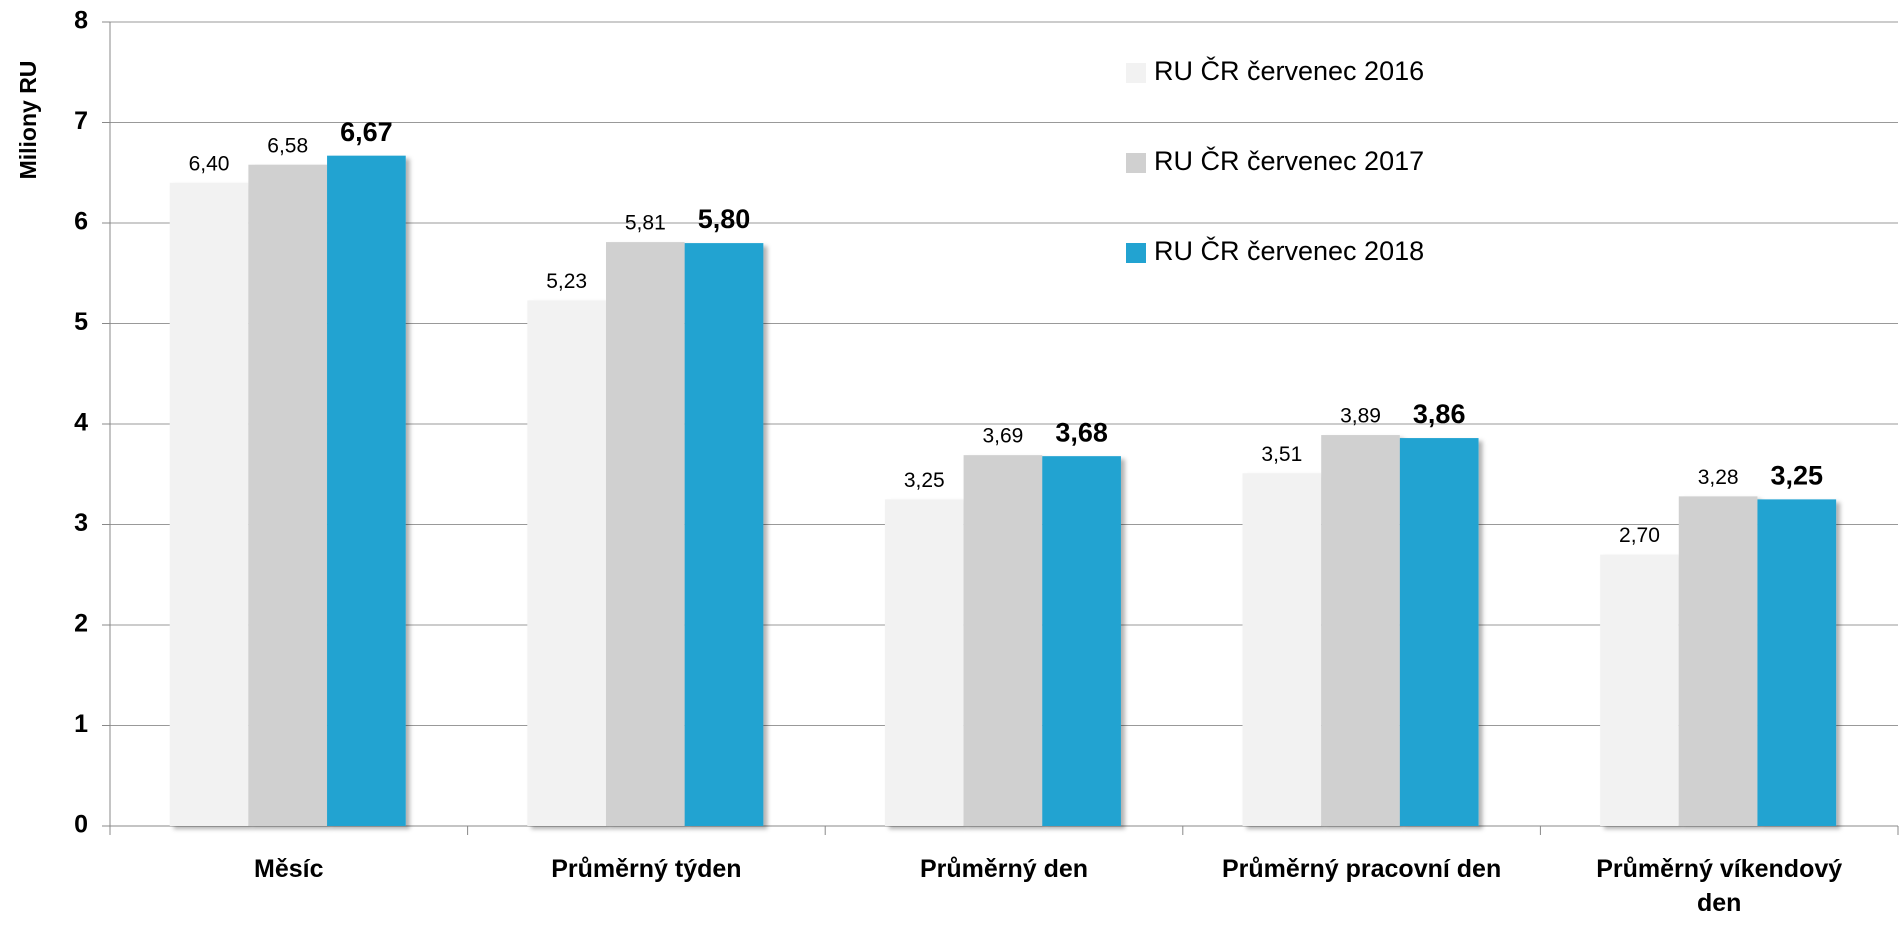 The image size is (1903, 935). I want to click on data-label: 6,40, so click(209, 163).